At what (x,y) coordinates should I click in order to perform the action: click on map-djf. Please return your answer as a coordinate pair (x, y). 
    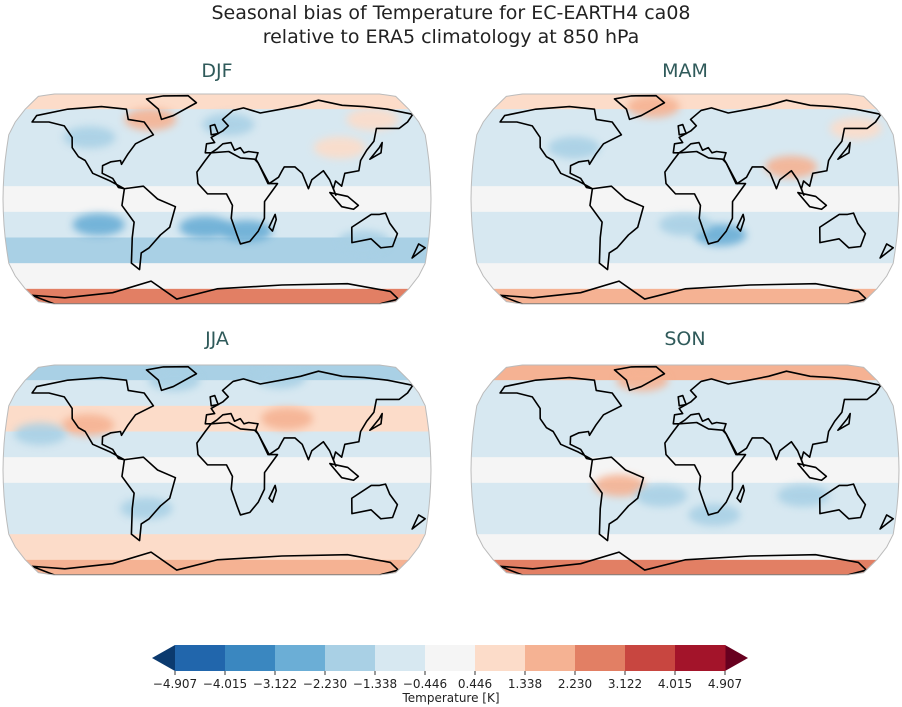
    Looking at the image, I should click on (217, 199).